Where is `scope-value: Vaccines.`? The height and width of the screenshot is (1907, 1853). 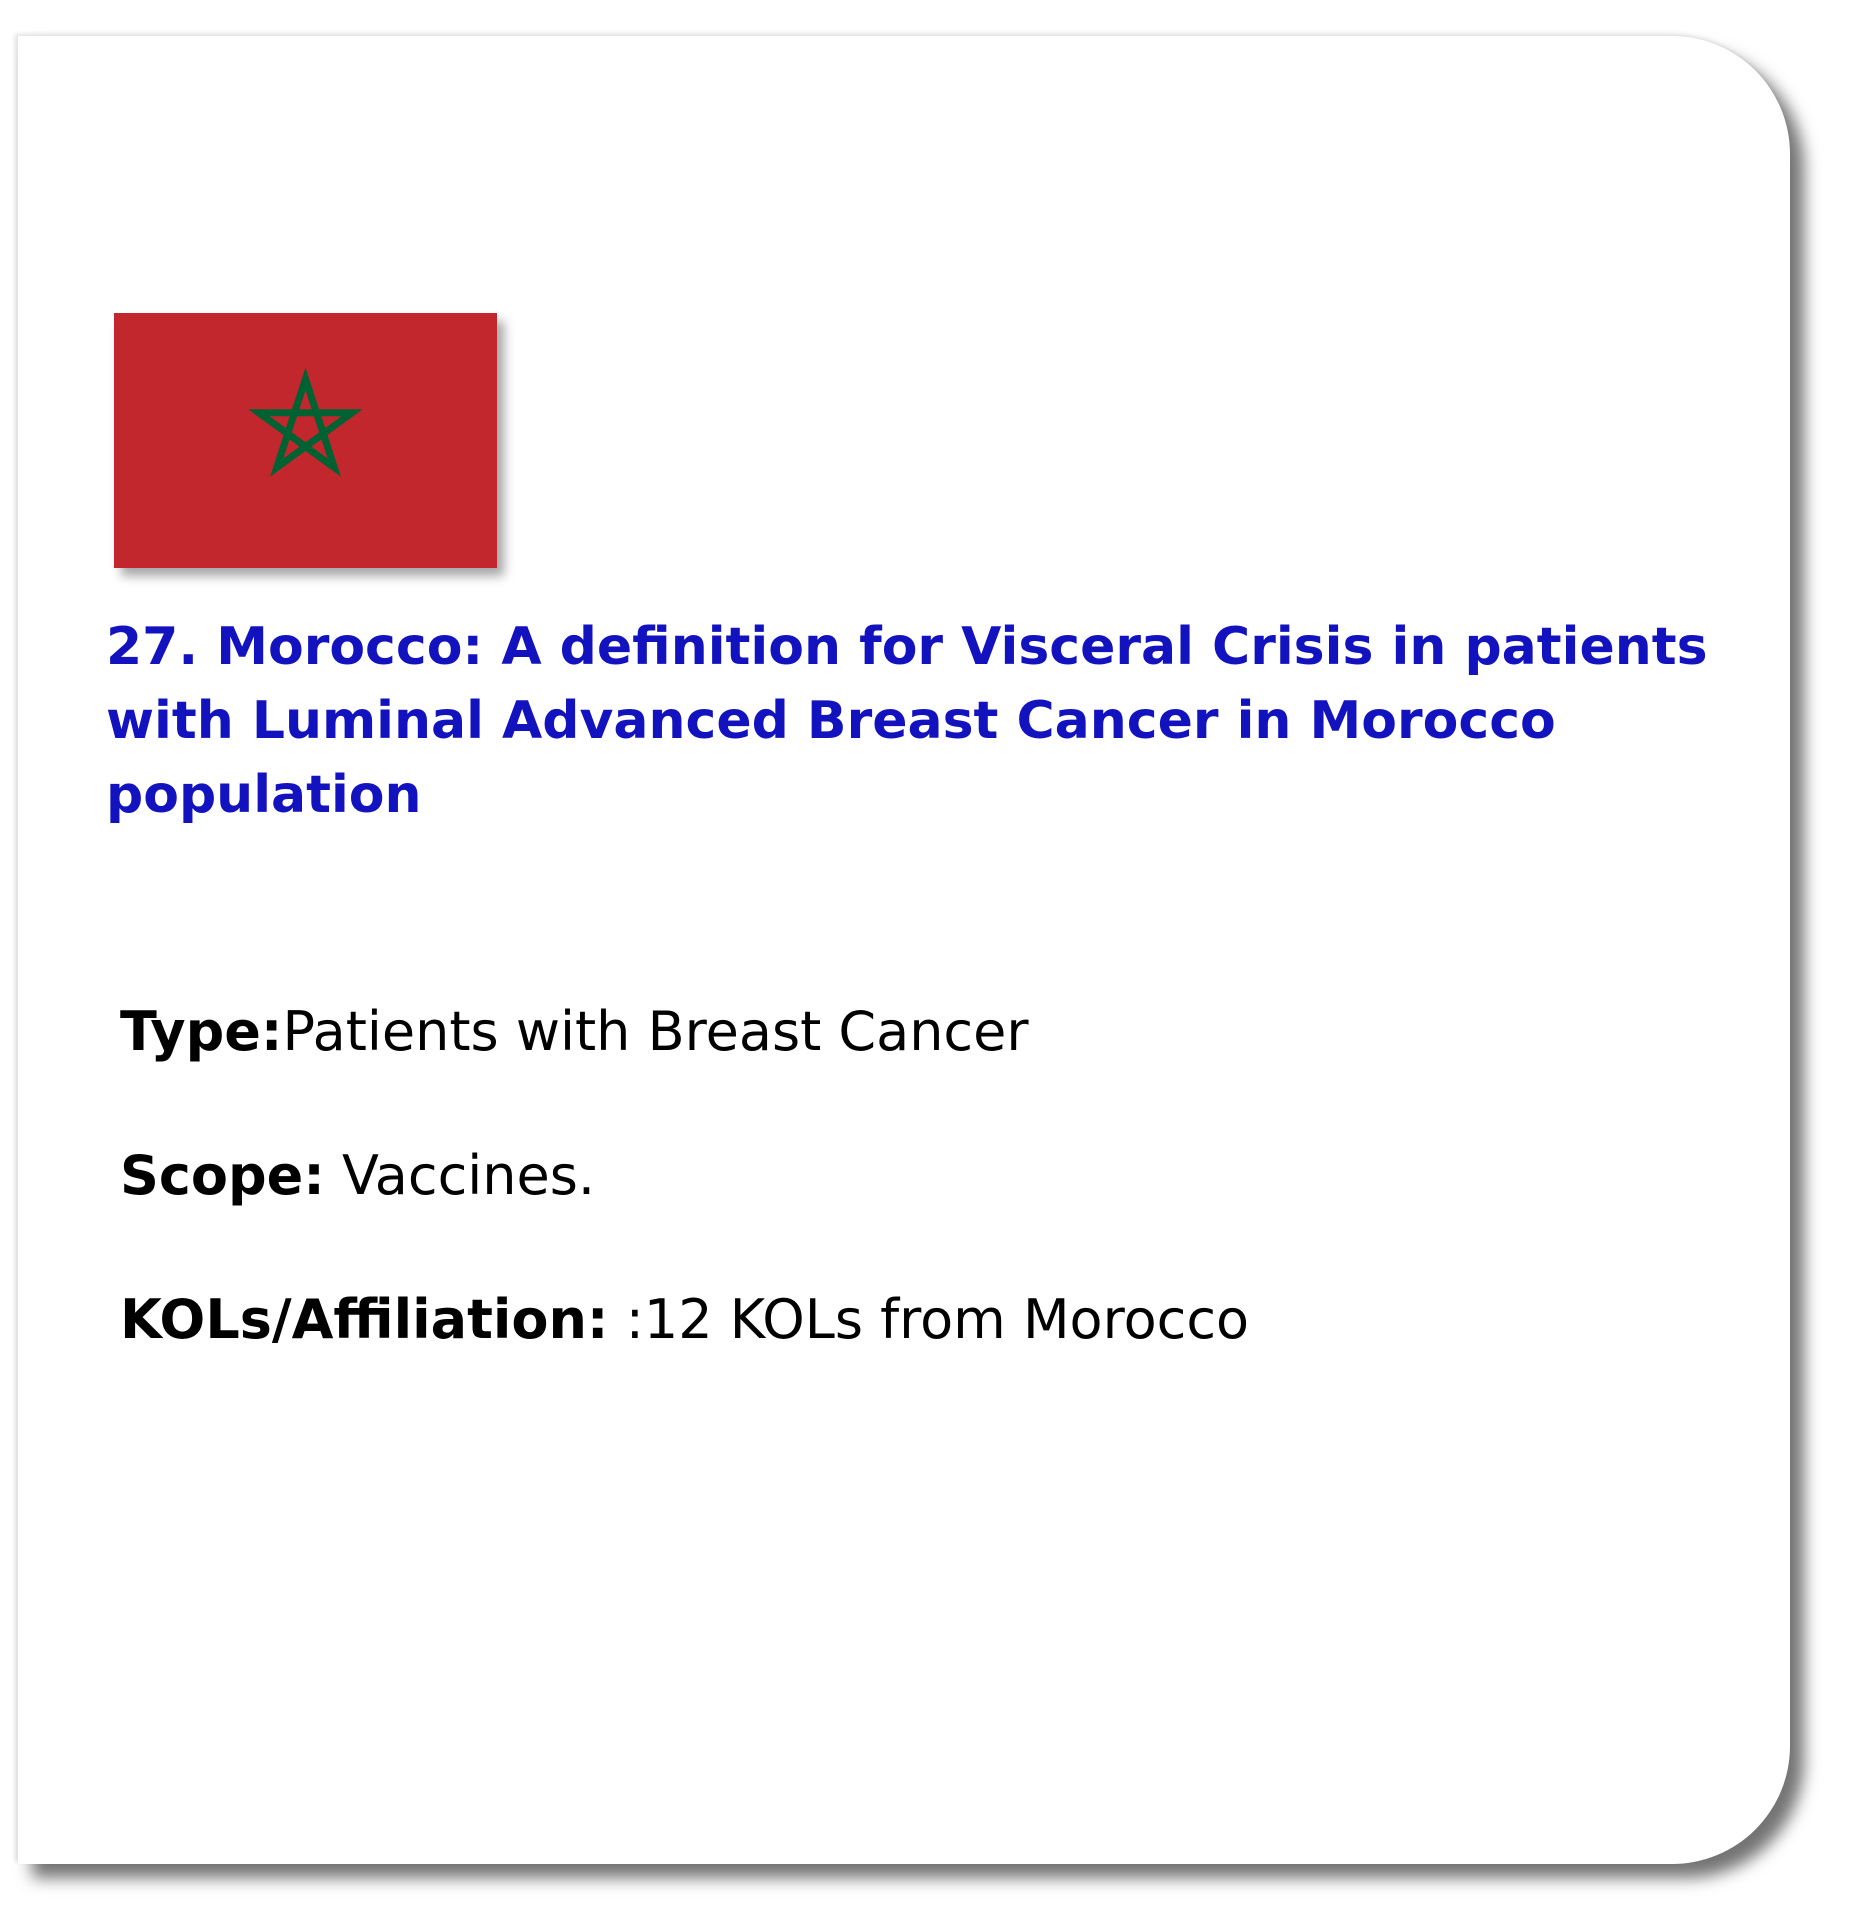 scope-value: Vaccines. is located at coordinates (460, 1175).